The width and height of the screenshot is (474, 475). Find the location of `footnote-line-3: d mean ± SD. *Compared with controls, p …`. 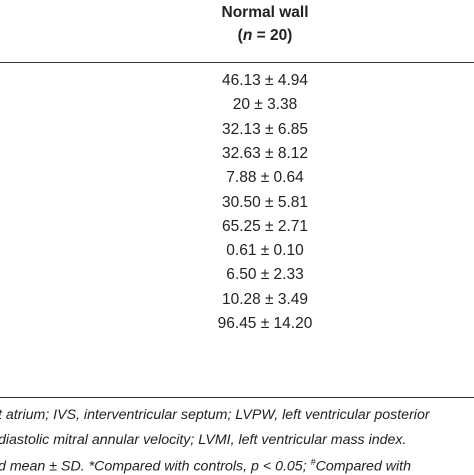

footnote-line-3: d mean ± SD. *Compared with controls, p … is located at coordinates (236, 466).